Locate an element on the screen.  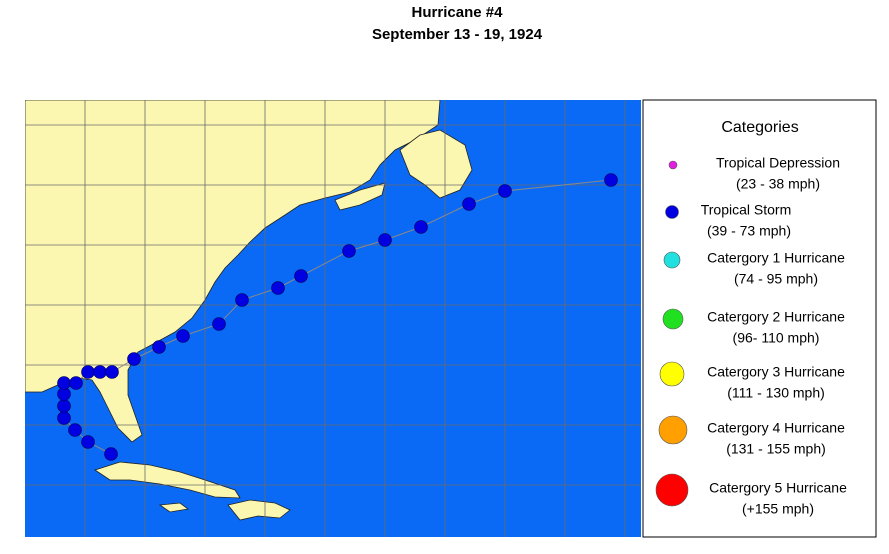
title: Hurricane #4 is located at coordinates (458, 12).